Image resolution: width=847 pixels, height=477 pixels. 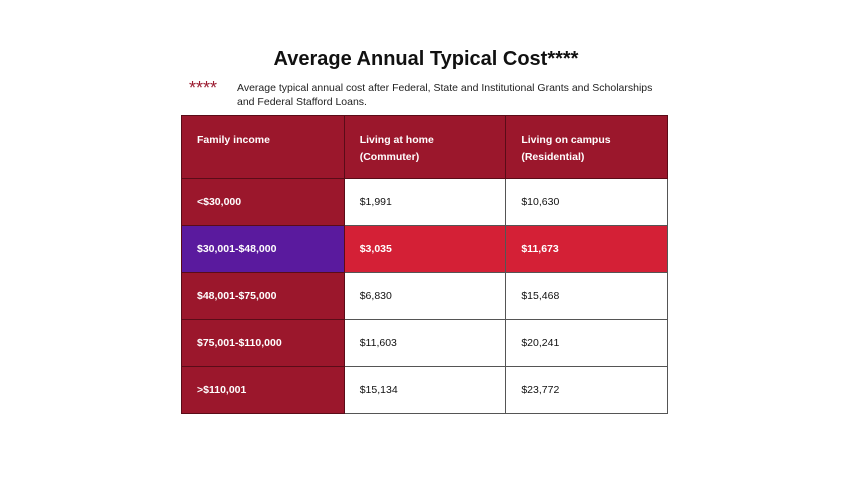 I want to click on header-label: Family income, so click(x=233, y=140).